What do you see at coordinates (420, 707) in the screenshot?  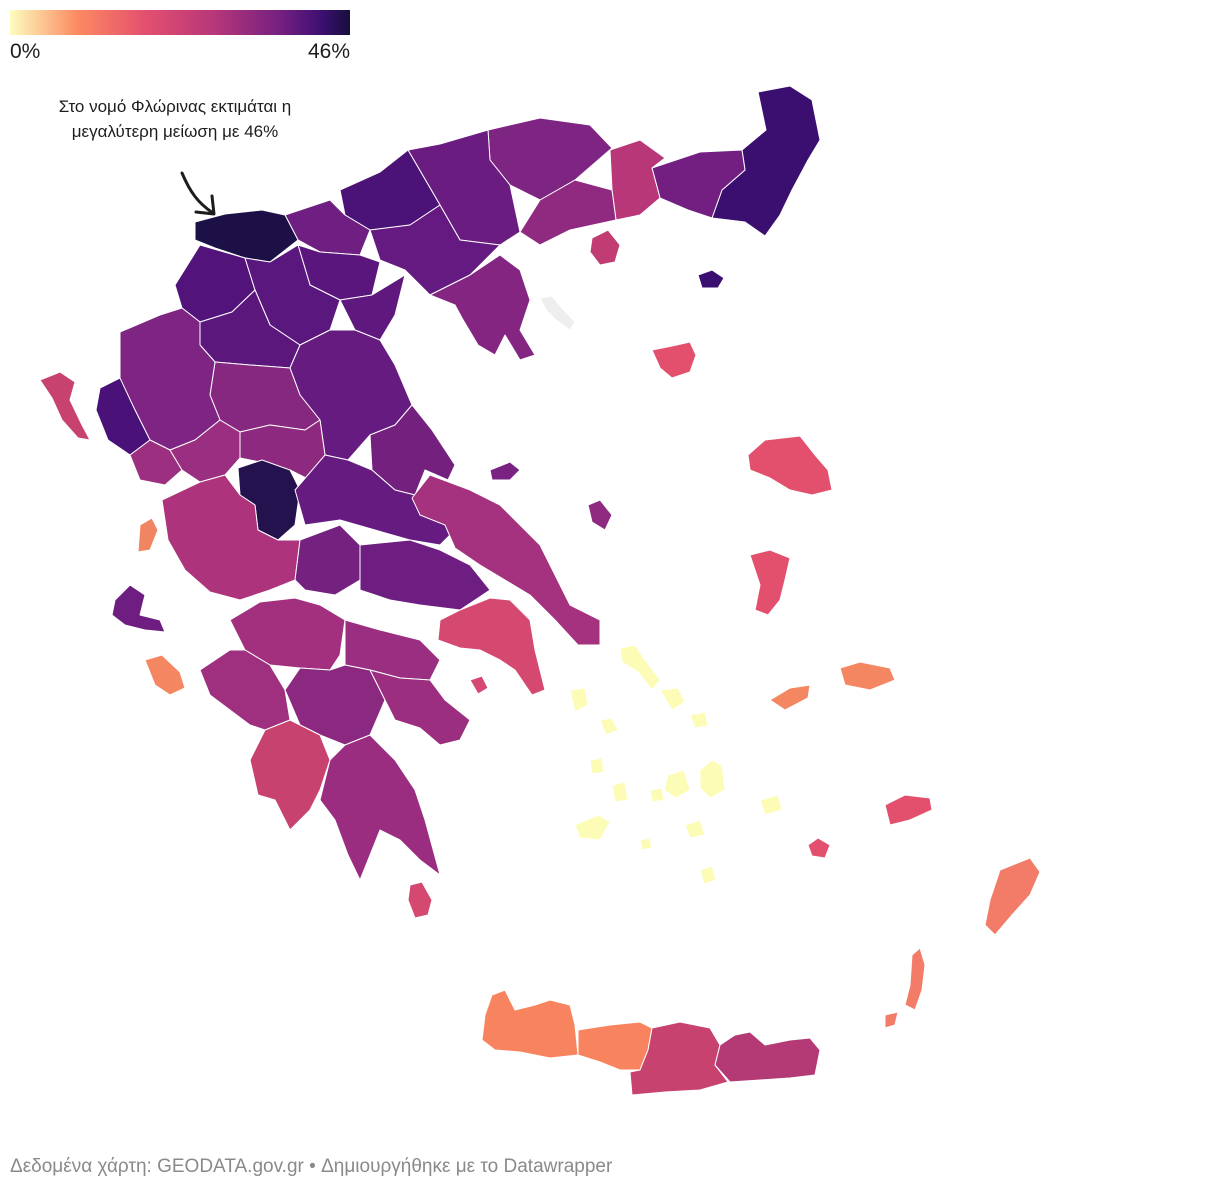 I see `region-argolida` at bounding box center [420, 707].